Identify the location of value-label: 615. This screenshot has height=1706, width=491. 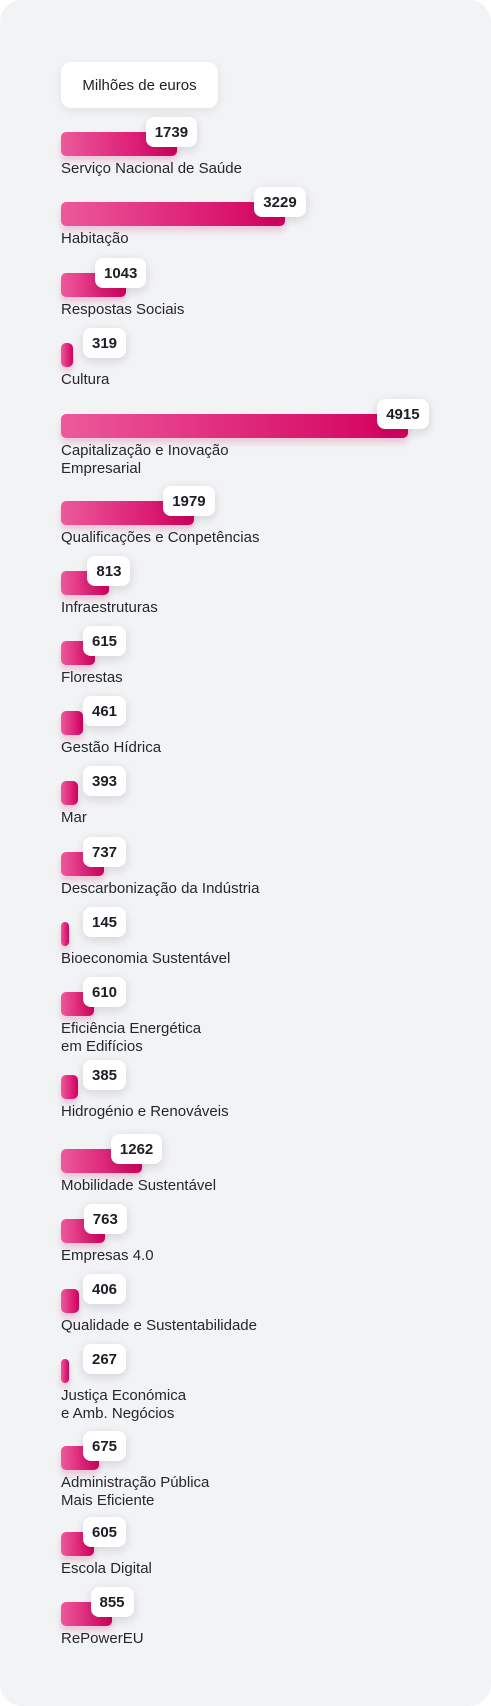
(105, 641).